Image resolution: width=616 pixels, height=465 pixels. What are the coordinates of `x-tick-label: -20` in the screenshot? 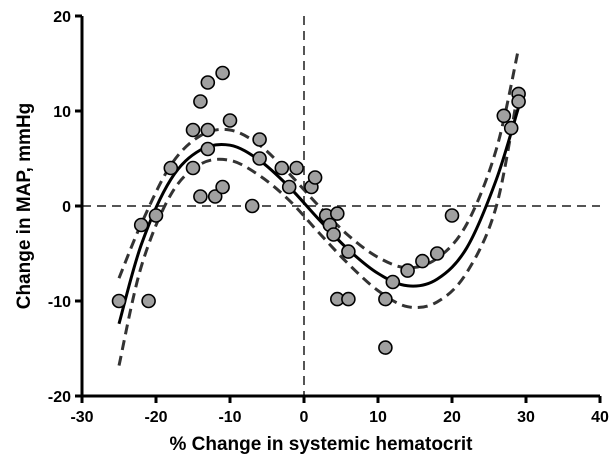 It's located at (155, 417).